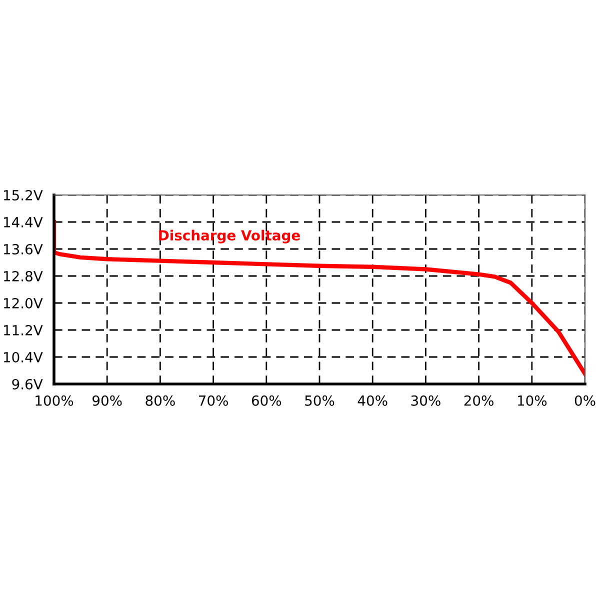  I want to click on y-tick-label: 11.2V, so click(23, 330).